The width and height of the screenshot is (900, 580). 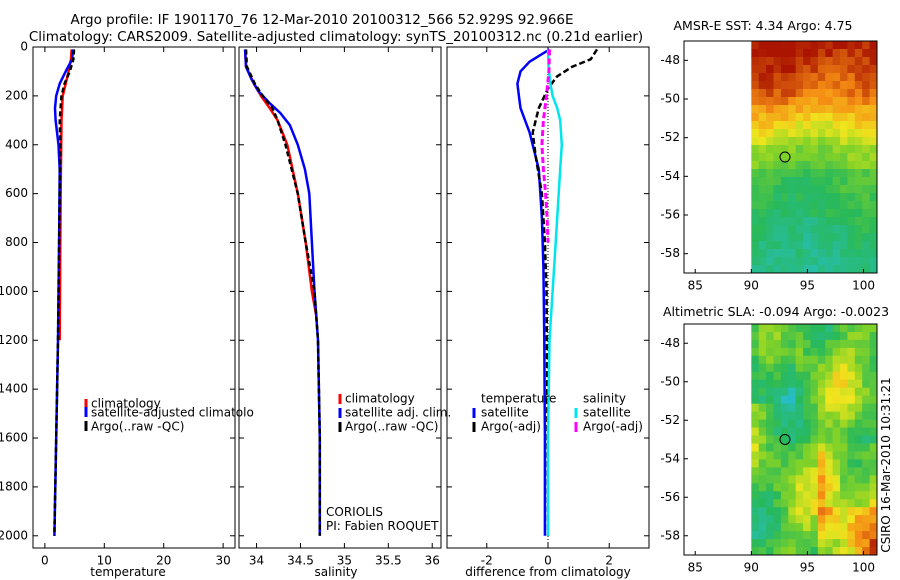 I want to click on pi-annotation: PI: Fabien ROQUET, so click(x=382, y=526).